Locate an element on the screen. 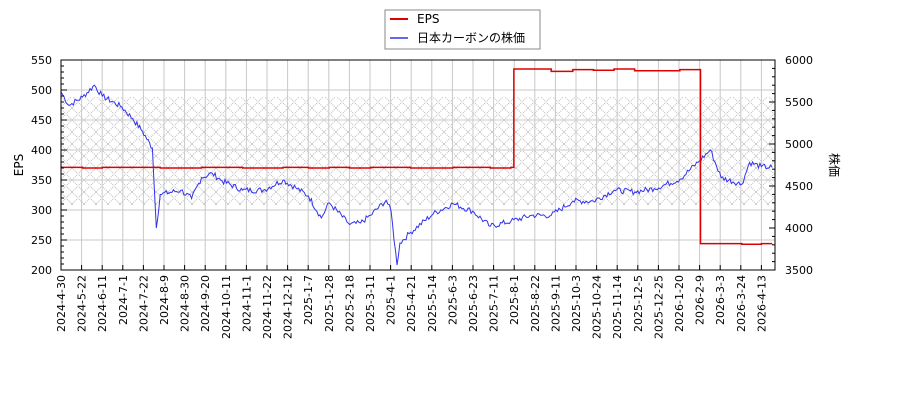 The width and height of the screenshot is (900, 400). legend-price-label: 日本カーボンの株価 is located at coordinates (471, 37).